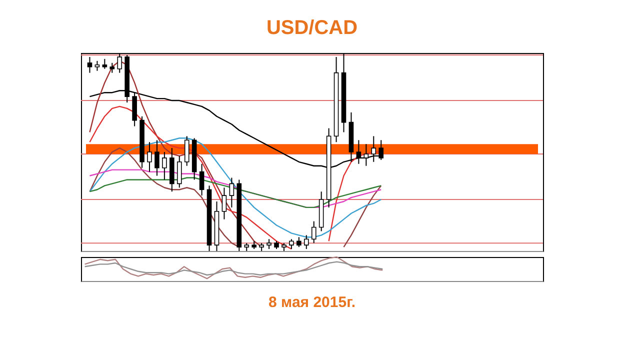 This screenshot has width=640, height=360. I want to click on chart-title: USD/CAD, so click(312, 28).